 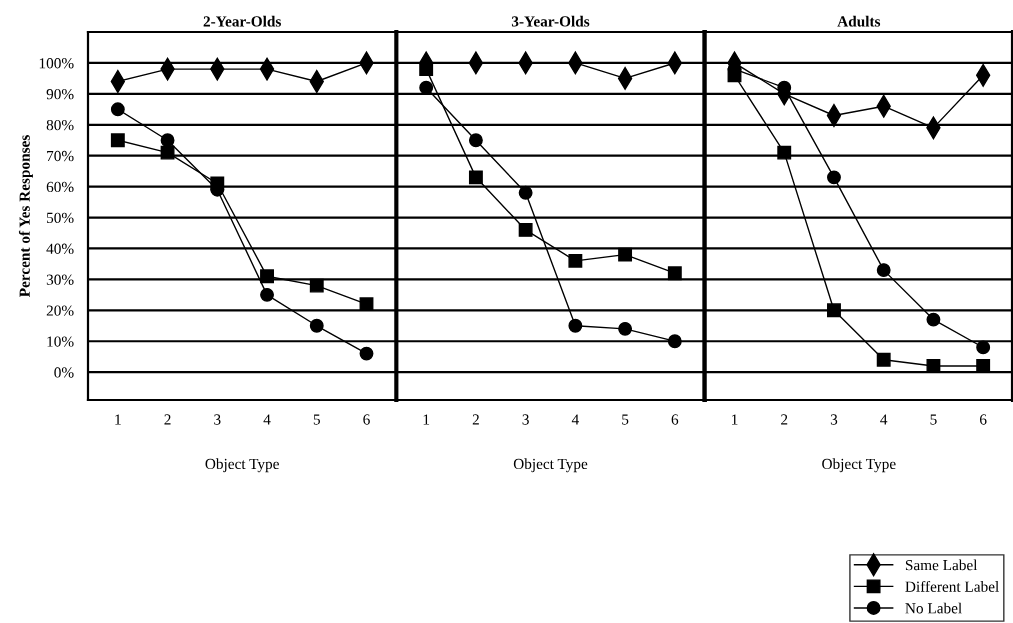 What do you see at coordinates (242, 21) in the screenshot?
I see `chart-title: 2-Year-Olds` at bounding box center [242, 21].